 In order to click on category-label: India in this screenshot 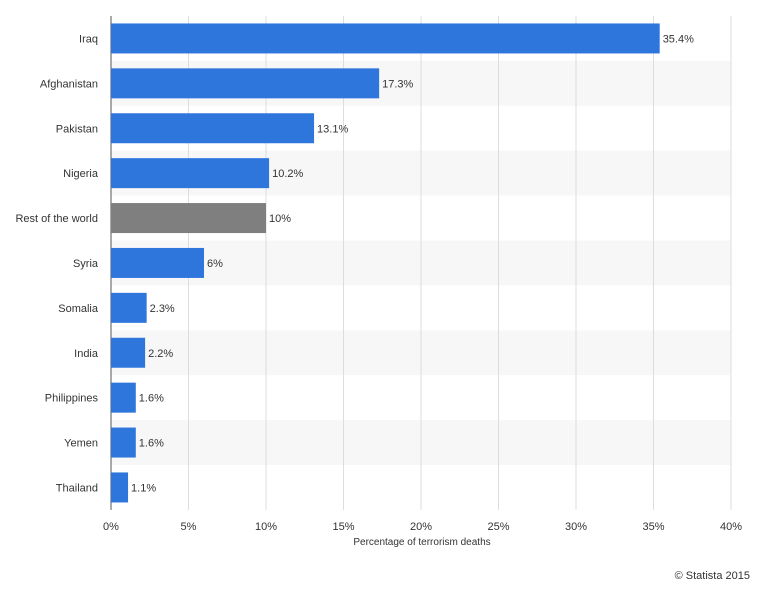, I will do `click(86, 354)`.